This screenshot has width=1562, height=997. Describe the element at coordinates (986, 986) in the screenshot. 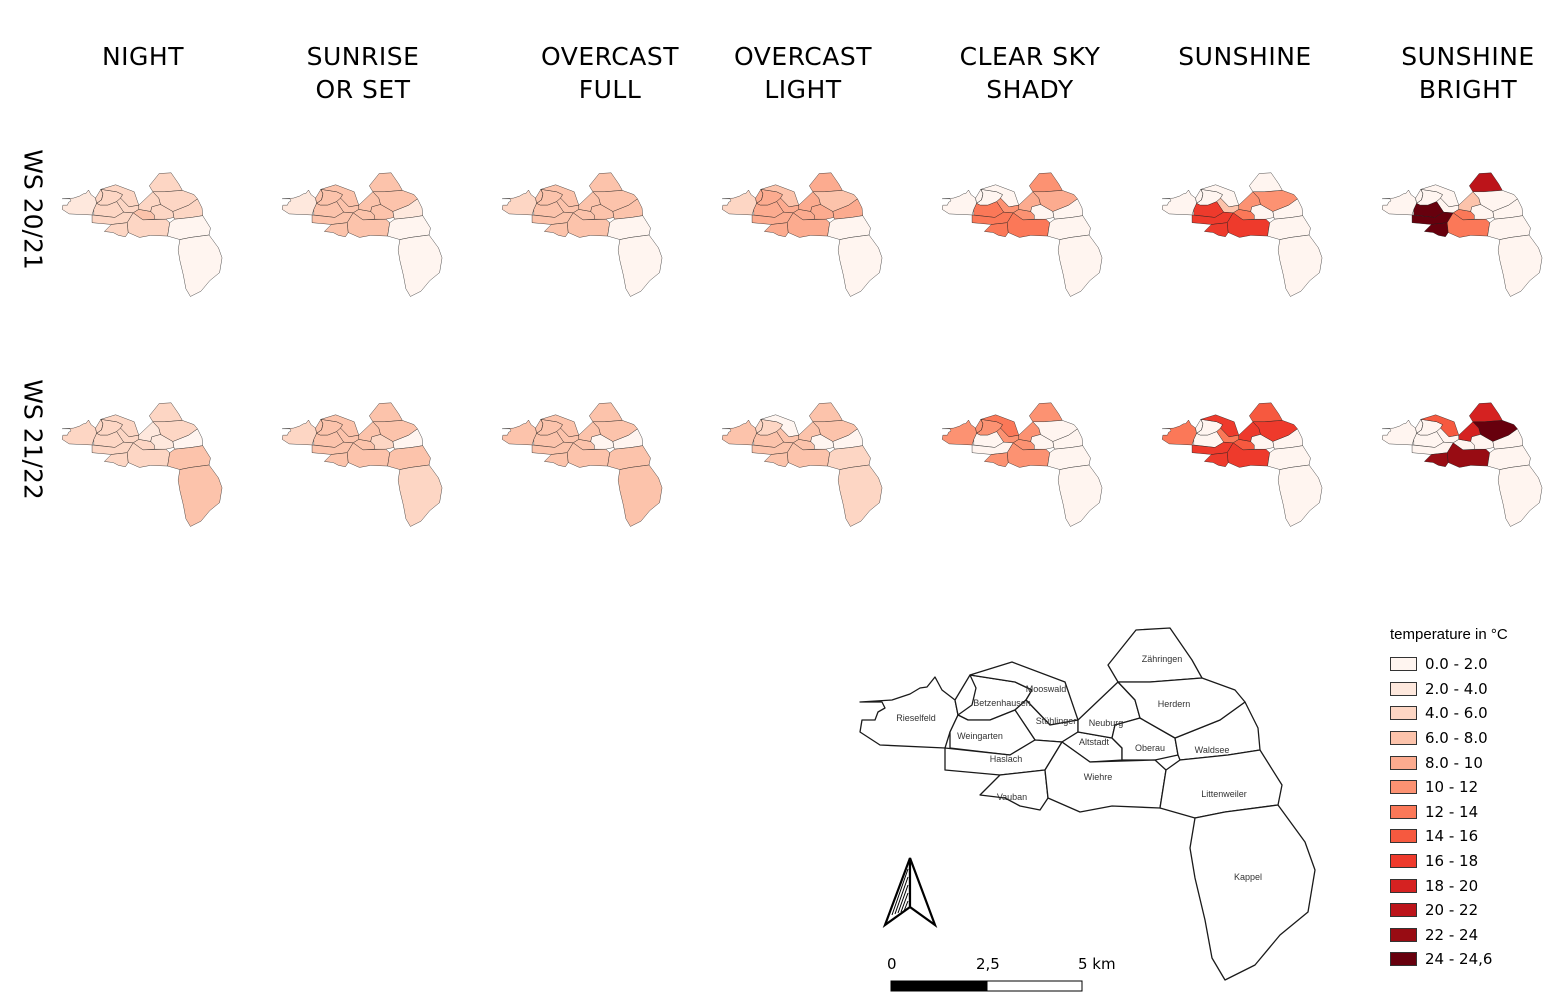

I see `scale-bar` at that location.